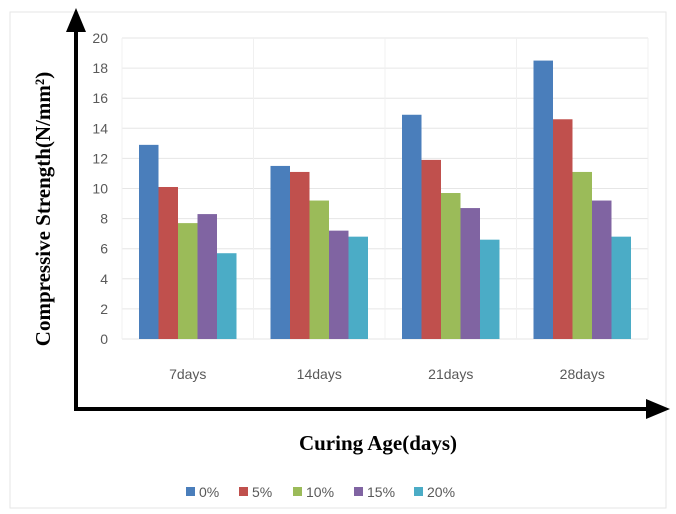 The image size is (676, 514). I want to click on x-axis-ticks: 7days 14days 21days 28days, so click(387, 374).